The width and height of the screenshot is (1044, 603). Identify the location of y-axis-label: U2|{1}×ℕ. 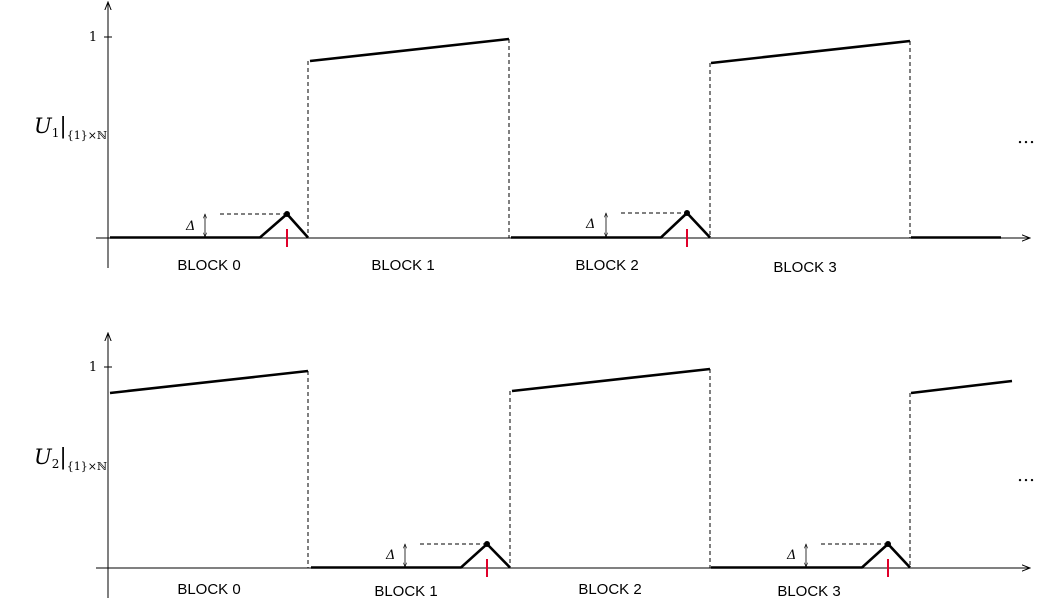
(70, 459).